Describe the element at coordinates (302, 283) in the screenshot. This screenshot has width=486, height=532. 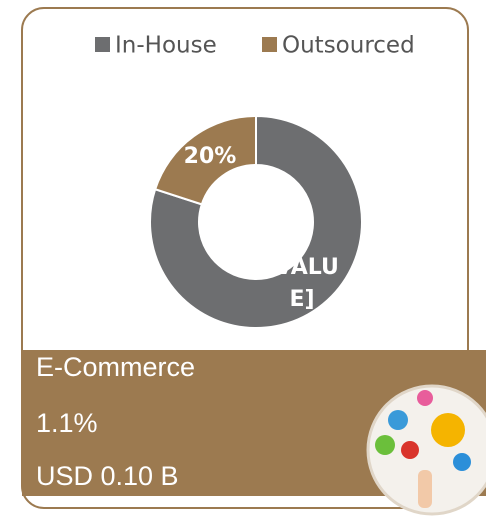
I see `data-label: [VALUE]` at that location.